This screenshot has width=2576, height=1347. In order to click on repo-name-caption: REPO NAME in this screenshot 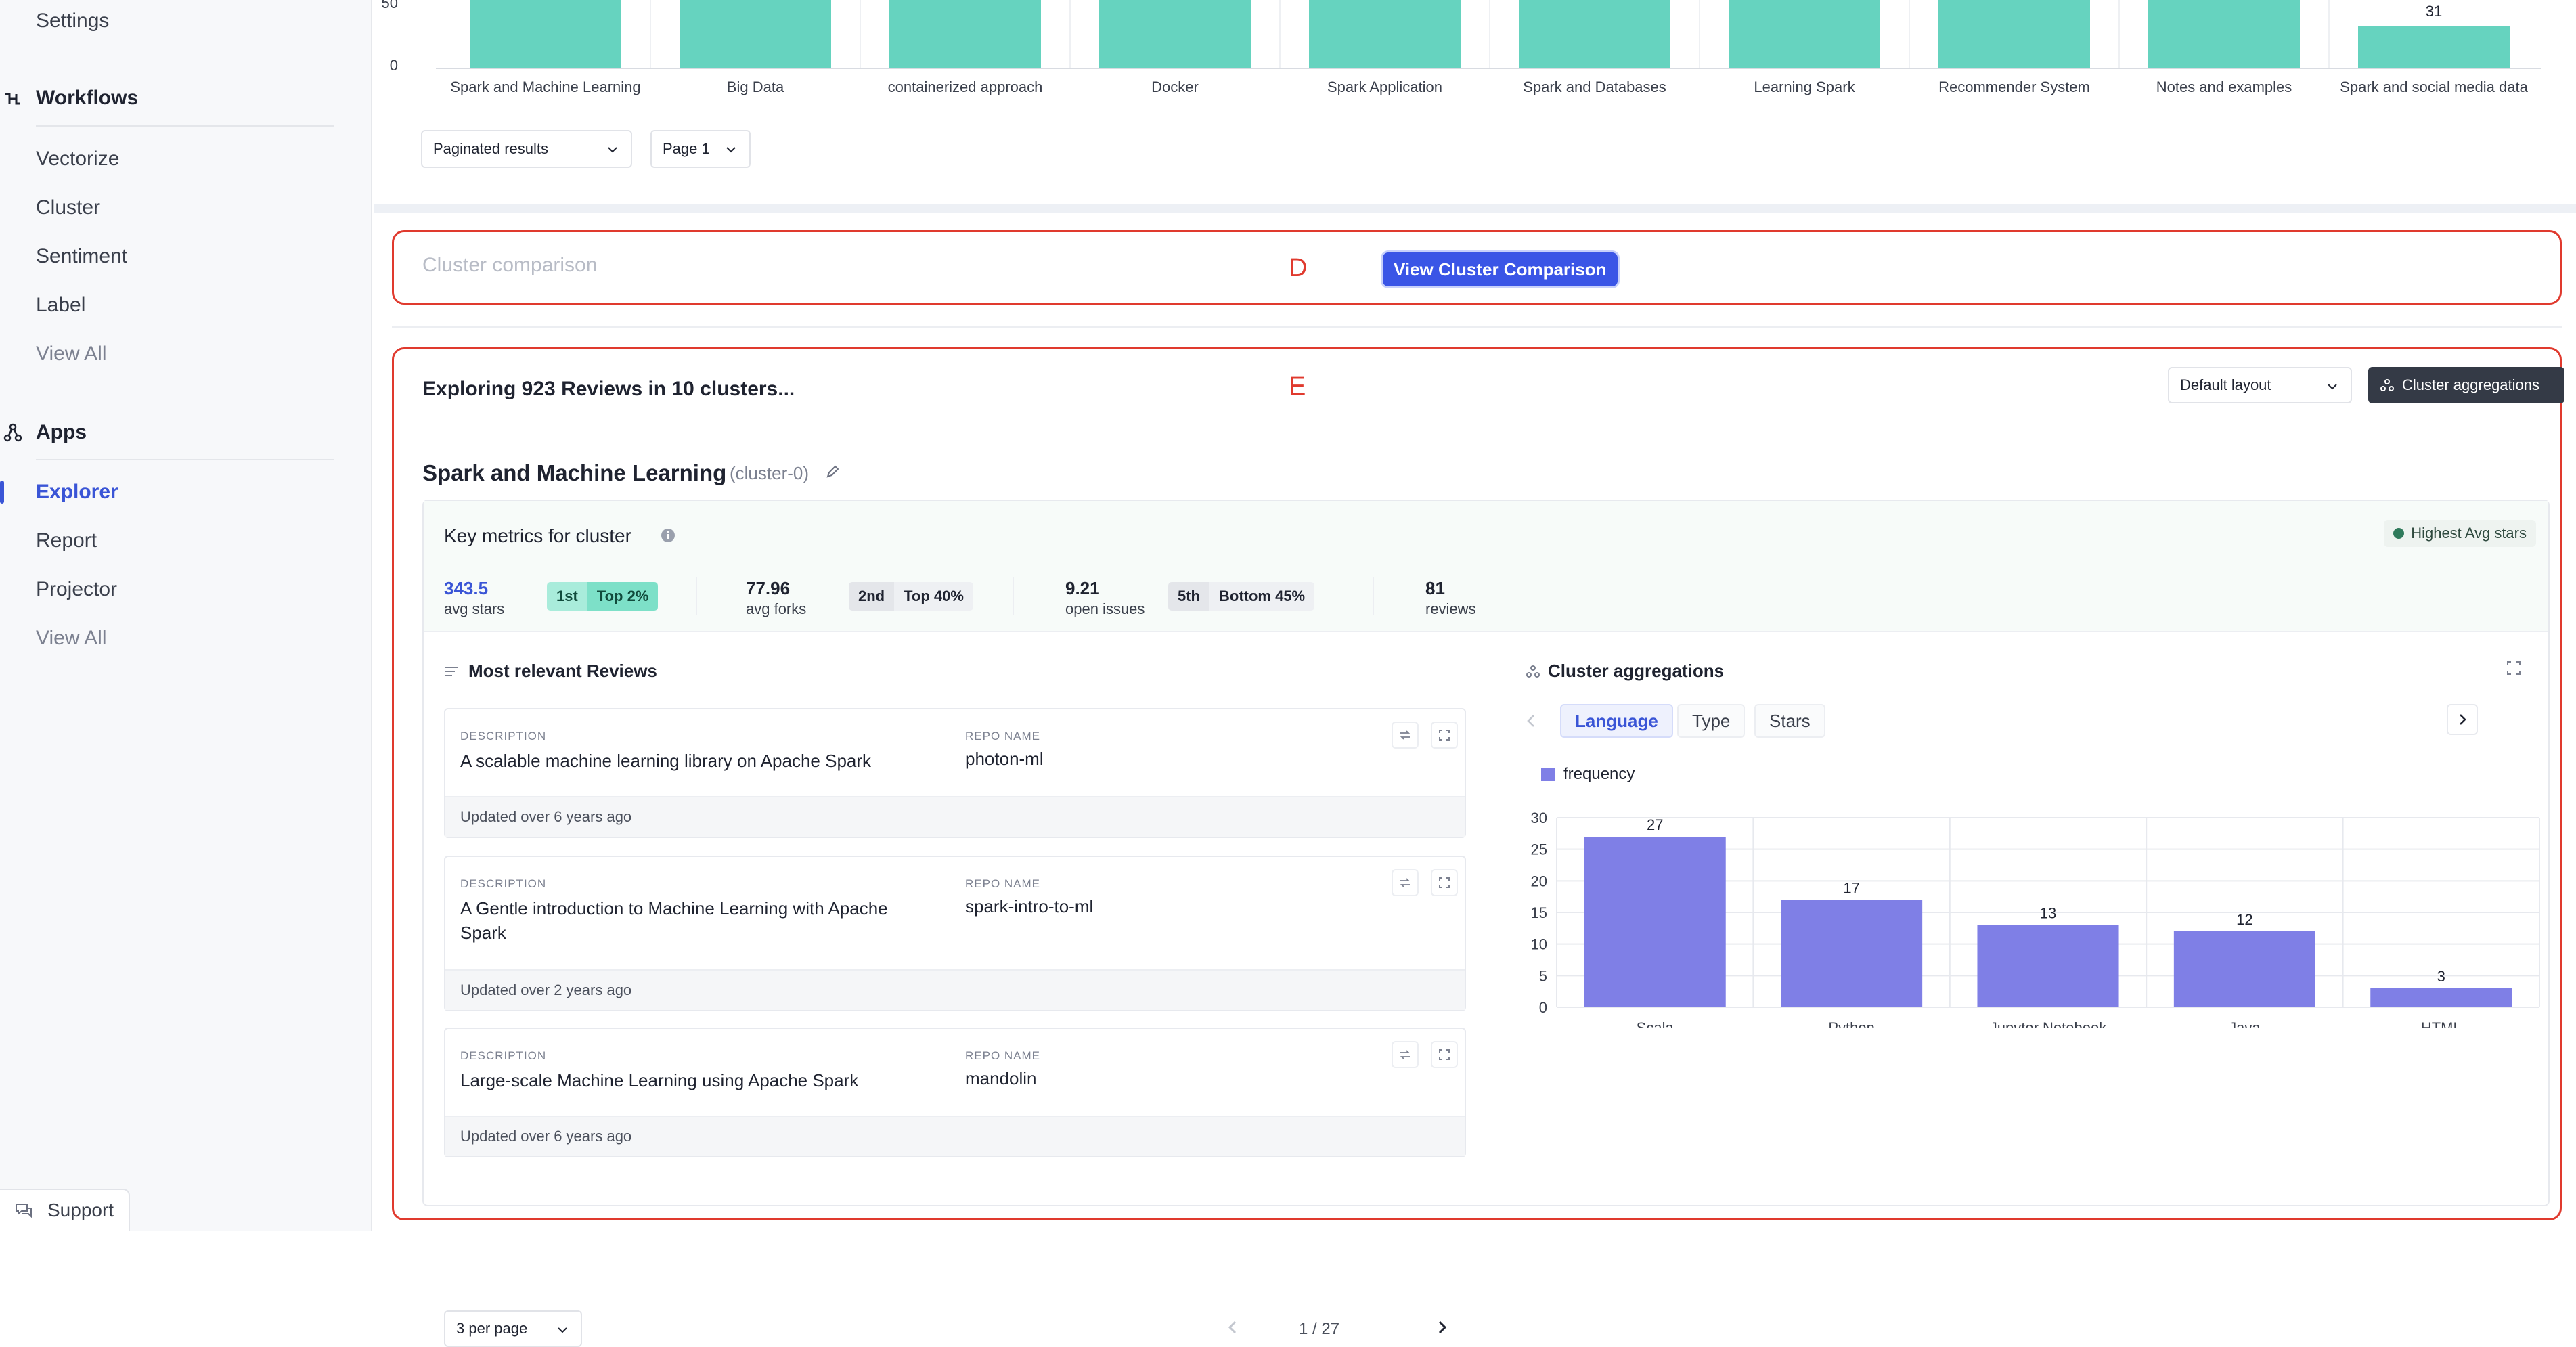, I will do `click(1003, 884)`.